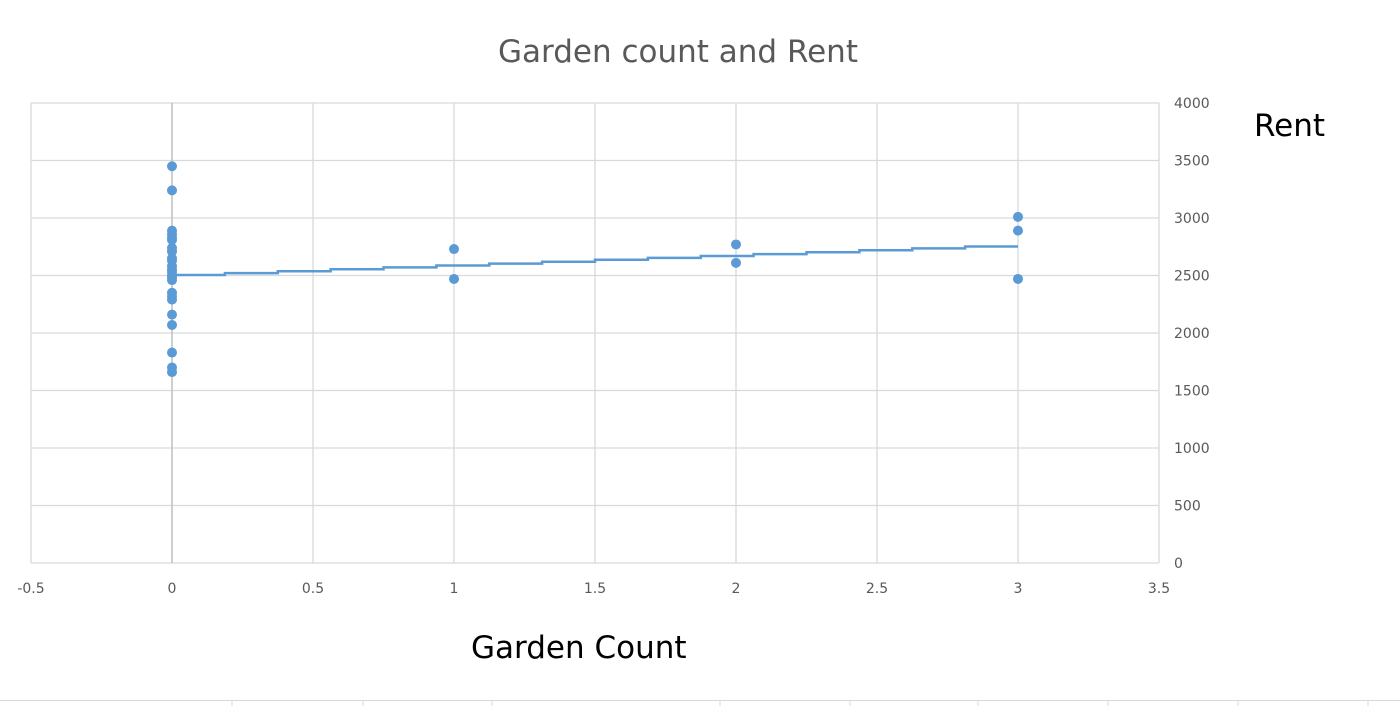  I want to click on y-tick-label: 1500, so click(1192, 392).